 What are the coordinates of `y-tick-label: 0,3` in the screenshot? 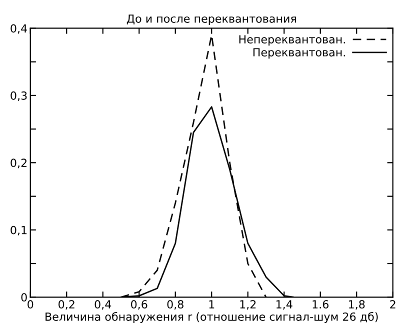 It's located at (18, 96).